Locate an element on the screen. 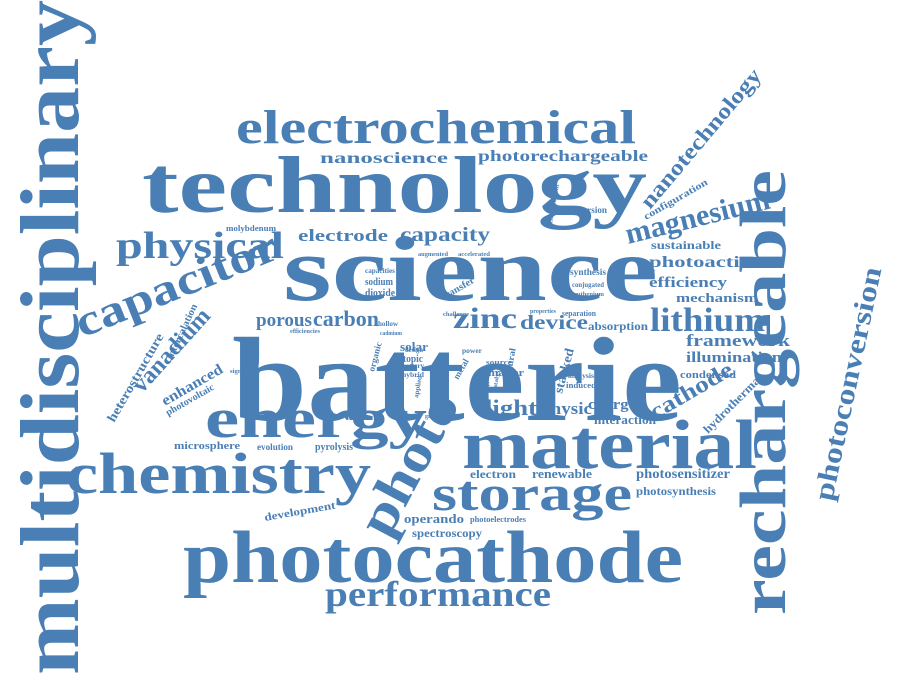  word-challenge: challenge is located at coordinates (456, 315).